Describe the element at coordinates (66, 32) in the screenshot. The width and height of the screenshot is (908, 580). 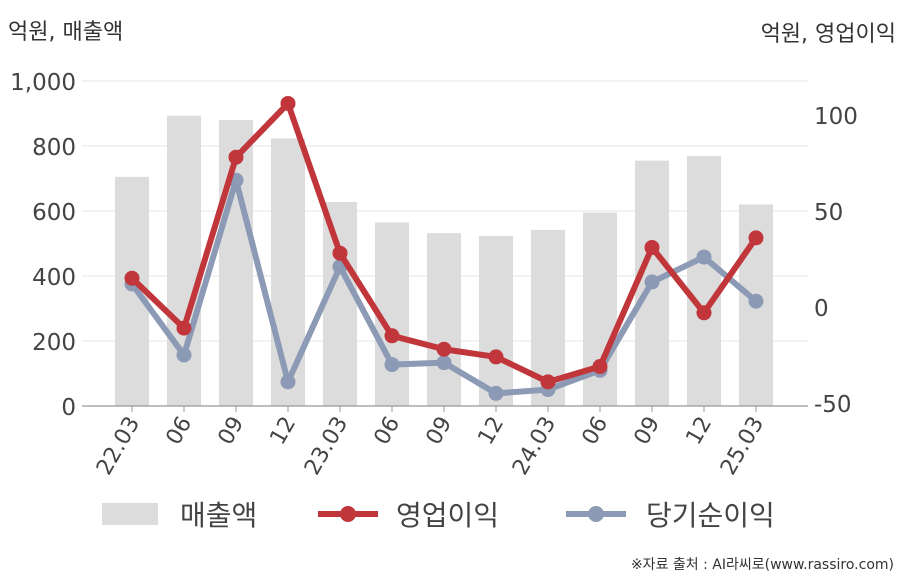
I see `left-axis-unit-label: 억원, 매출액` at that location.